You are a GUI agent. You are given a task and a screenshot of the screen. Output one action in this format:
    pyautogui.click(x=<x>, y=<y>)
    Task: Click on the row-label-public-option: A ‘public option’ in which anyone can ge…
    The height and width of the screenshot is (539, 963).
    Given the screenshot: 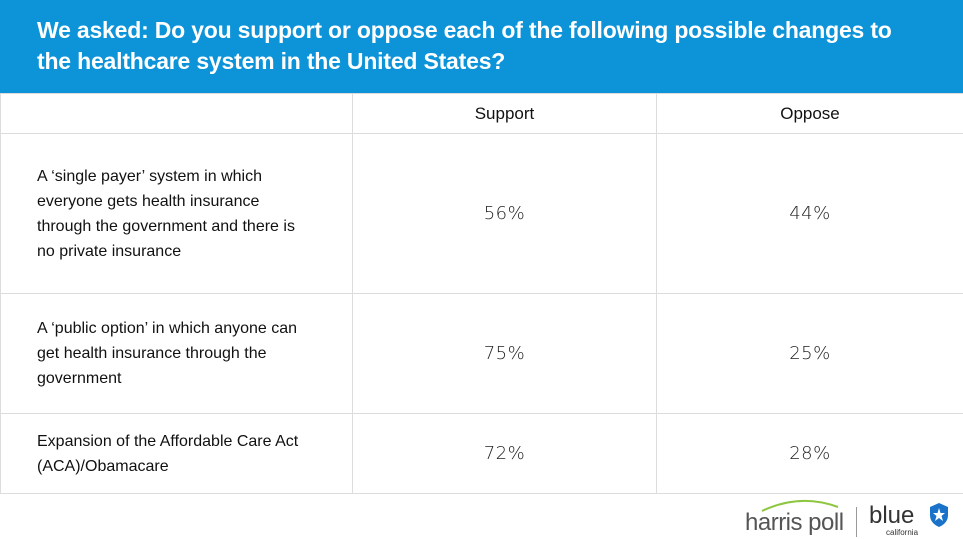 What is the action you would take?
    pyautogui.click(x=176, y=353)
    